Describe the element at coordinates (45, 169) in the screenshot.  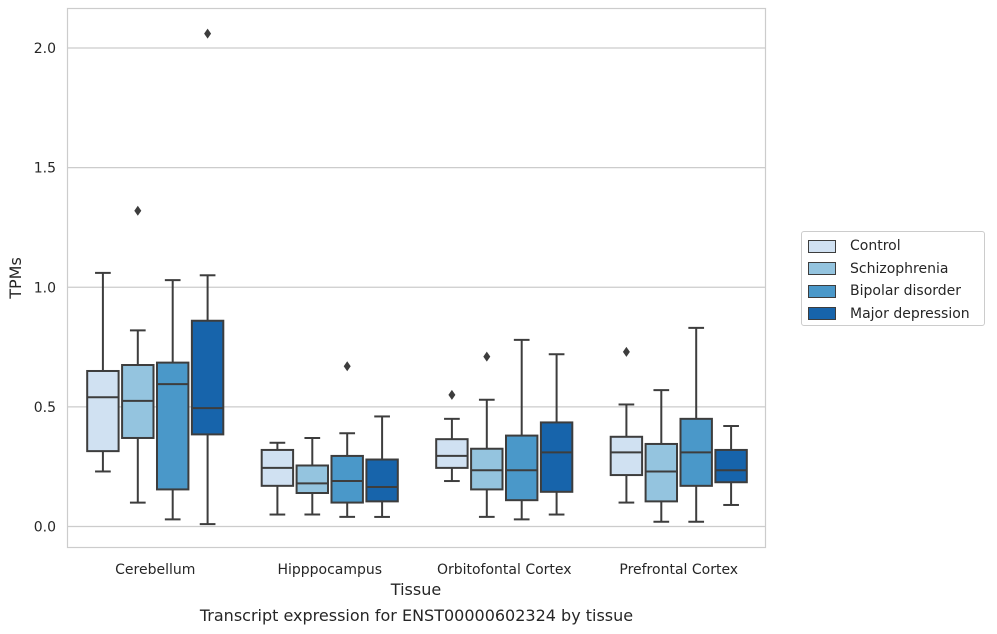
I see `y-tick-label: 1.5` at that location.